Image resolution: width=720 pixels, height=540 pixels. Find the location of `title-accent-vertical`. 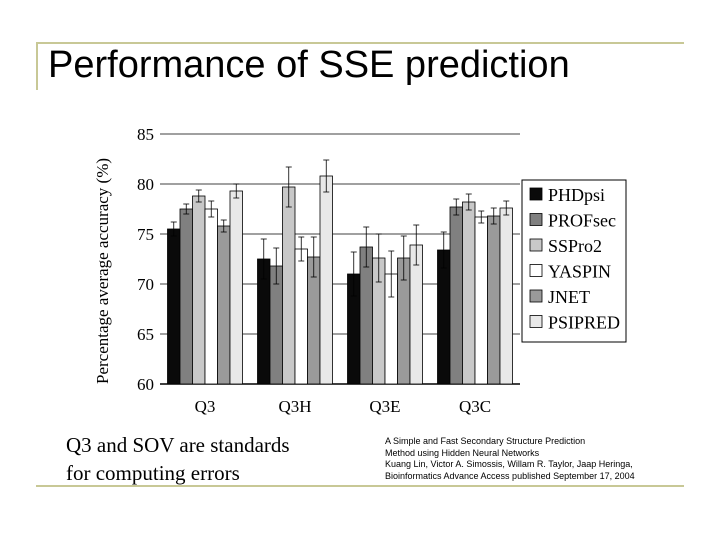

title-accent-vertical is located at coordinates (37, 66).